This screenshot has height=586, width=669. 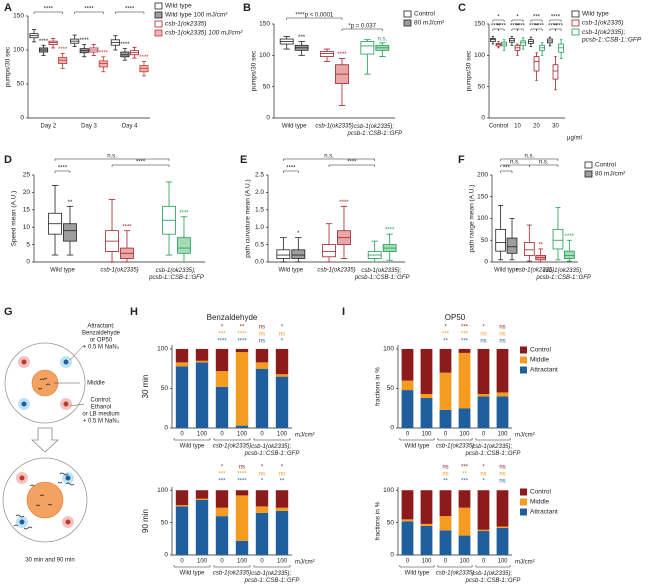 What do you see at coordinates (89, 127) in the screenshot?
I see `x-tick-label: Day 3` at bounding box center [89, 127].